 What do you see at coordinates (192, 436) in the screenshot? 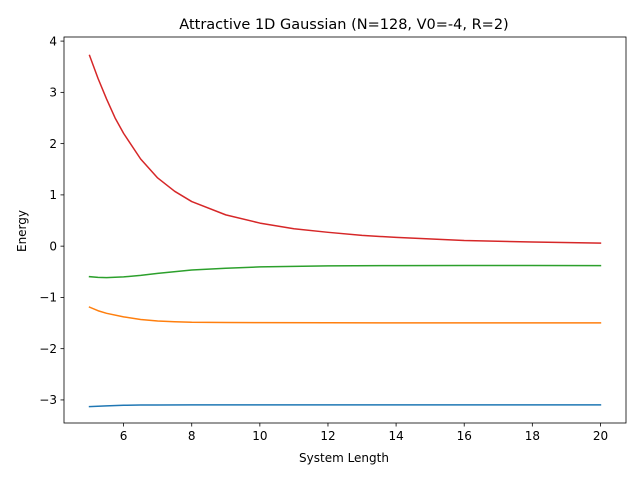
I see `x-tick-label: 8` at bounding box center [192, 436].